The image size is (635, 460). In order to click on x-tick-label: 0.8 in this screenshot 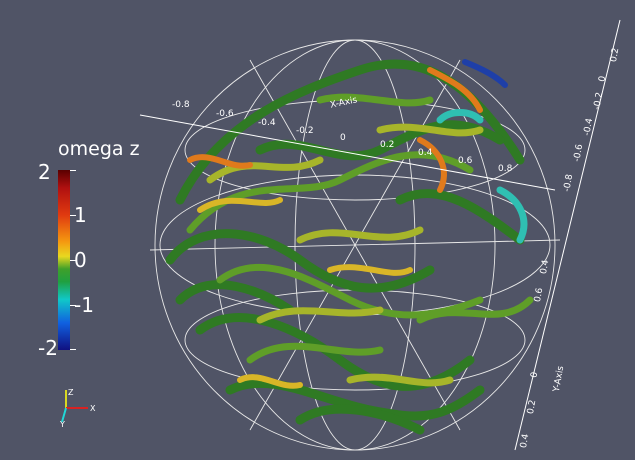, I will do `click(505, 169)`.